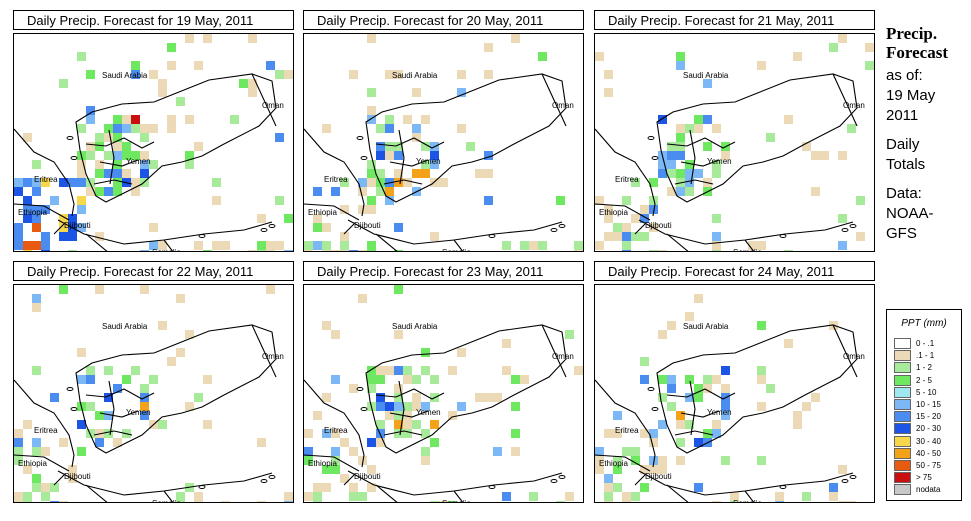 Image resolution: width=971 pixels, height=521 pixels. Describe the element at coordinates (925, 343) in the screenshot. I see `legend-label: 0 - .1` at that location.